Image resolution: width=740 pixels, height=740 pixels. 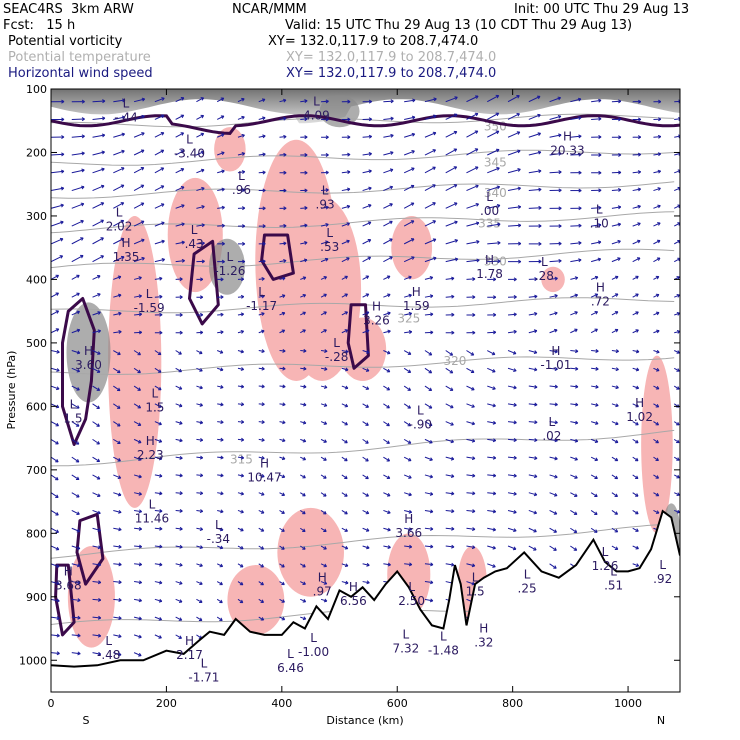 I want to click on extremum-value: .92, so click(x=662, y=579).